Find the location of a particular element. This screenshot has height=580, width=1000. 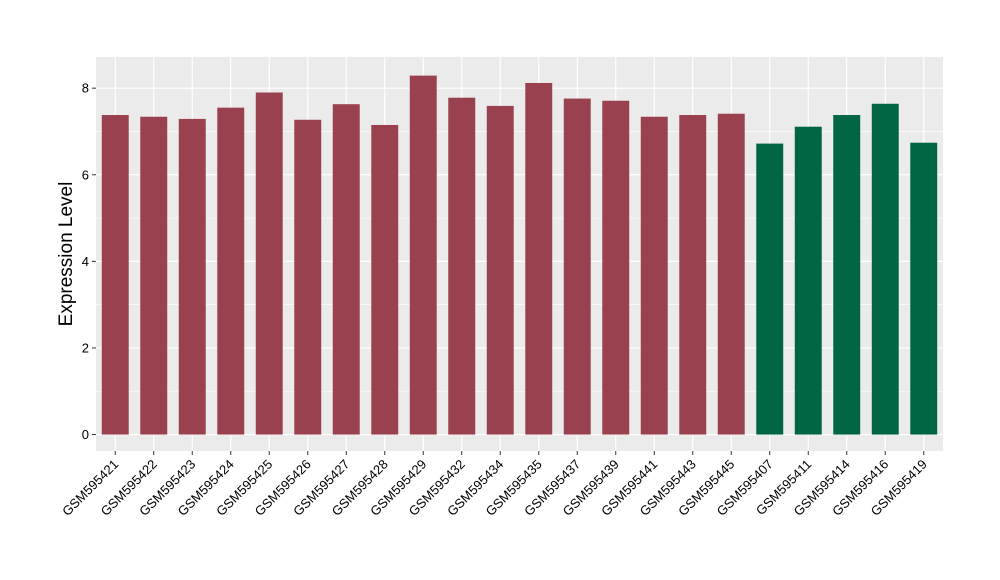

bar-GSM595411 is located at coordinates (808, 280).